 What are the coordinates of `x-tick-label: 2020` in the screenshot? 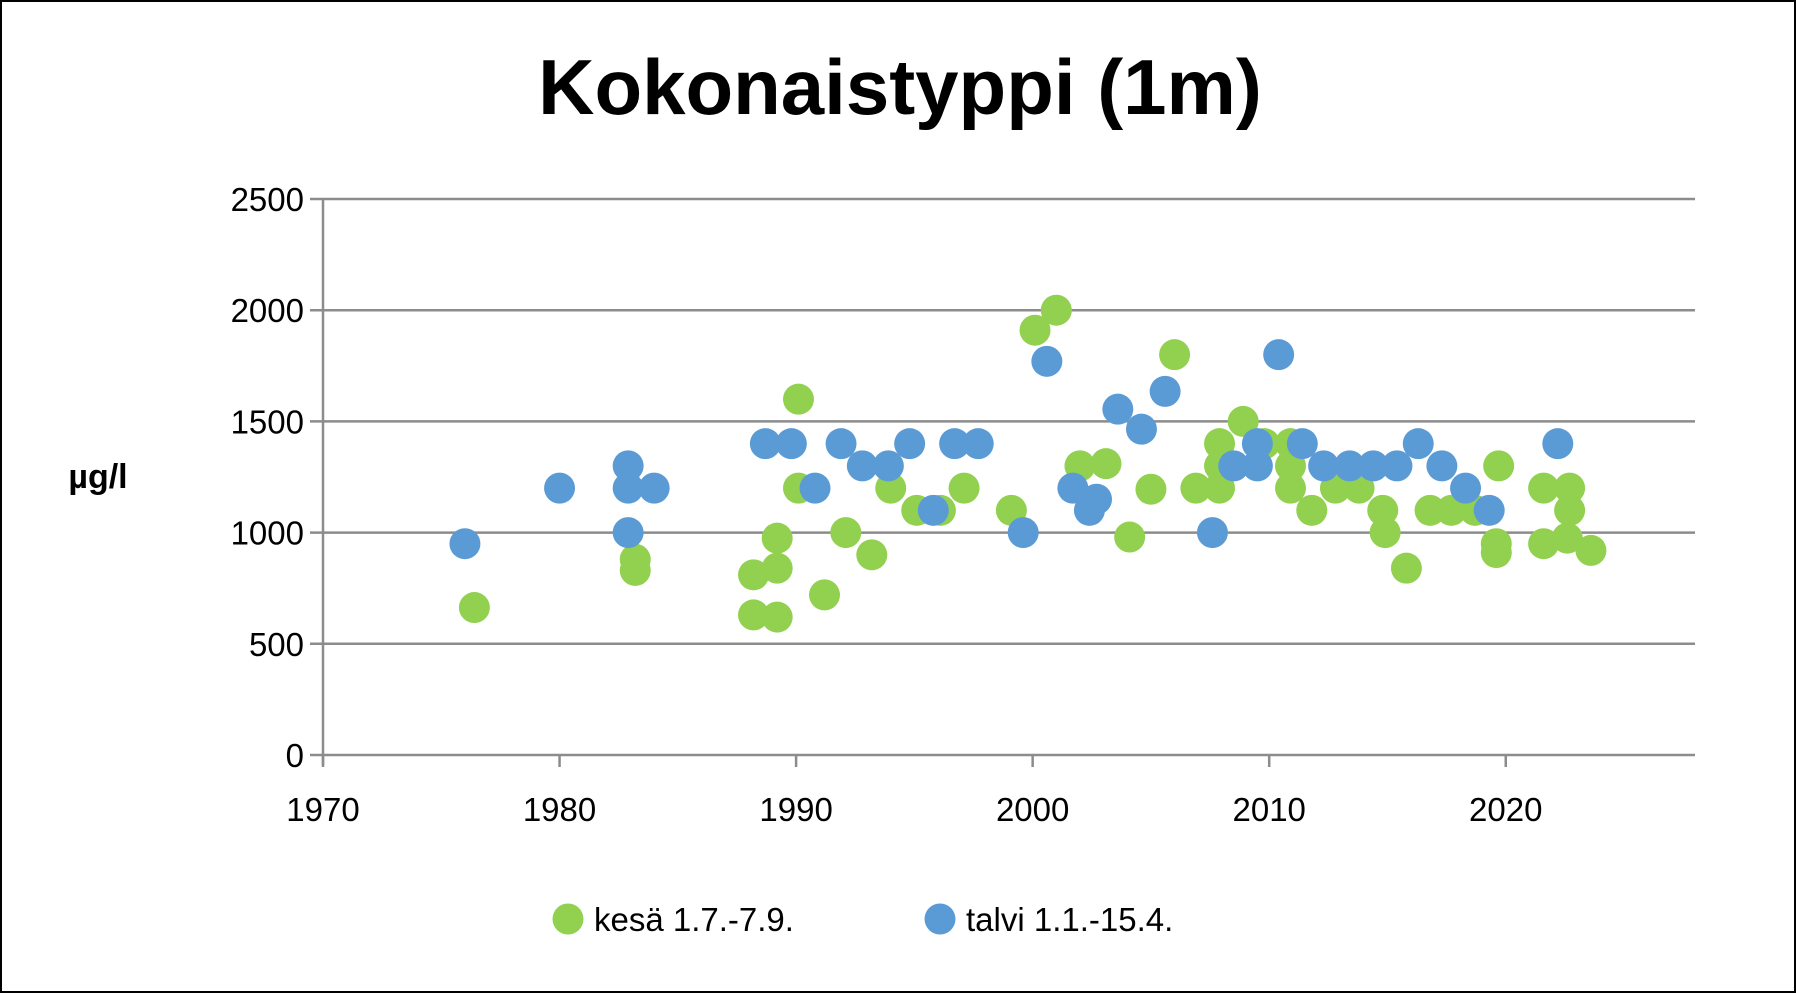 It's located at (1505, 809).